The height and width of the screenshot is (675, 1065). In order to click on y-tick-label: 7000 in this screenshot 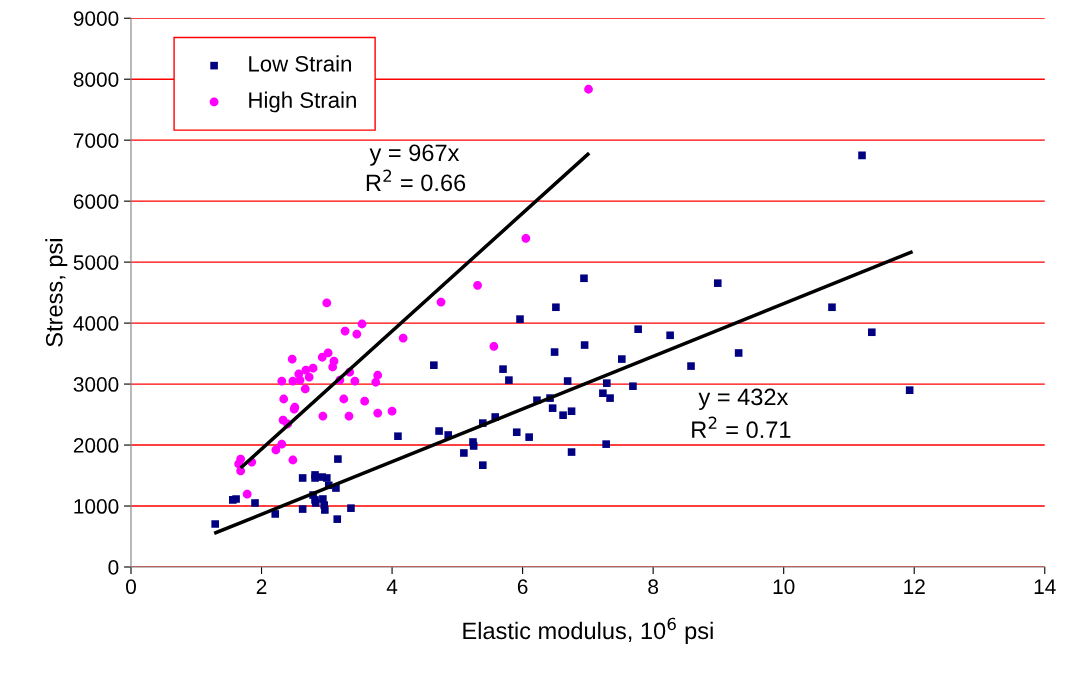, I will do `click(96, 140)`.